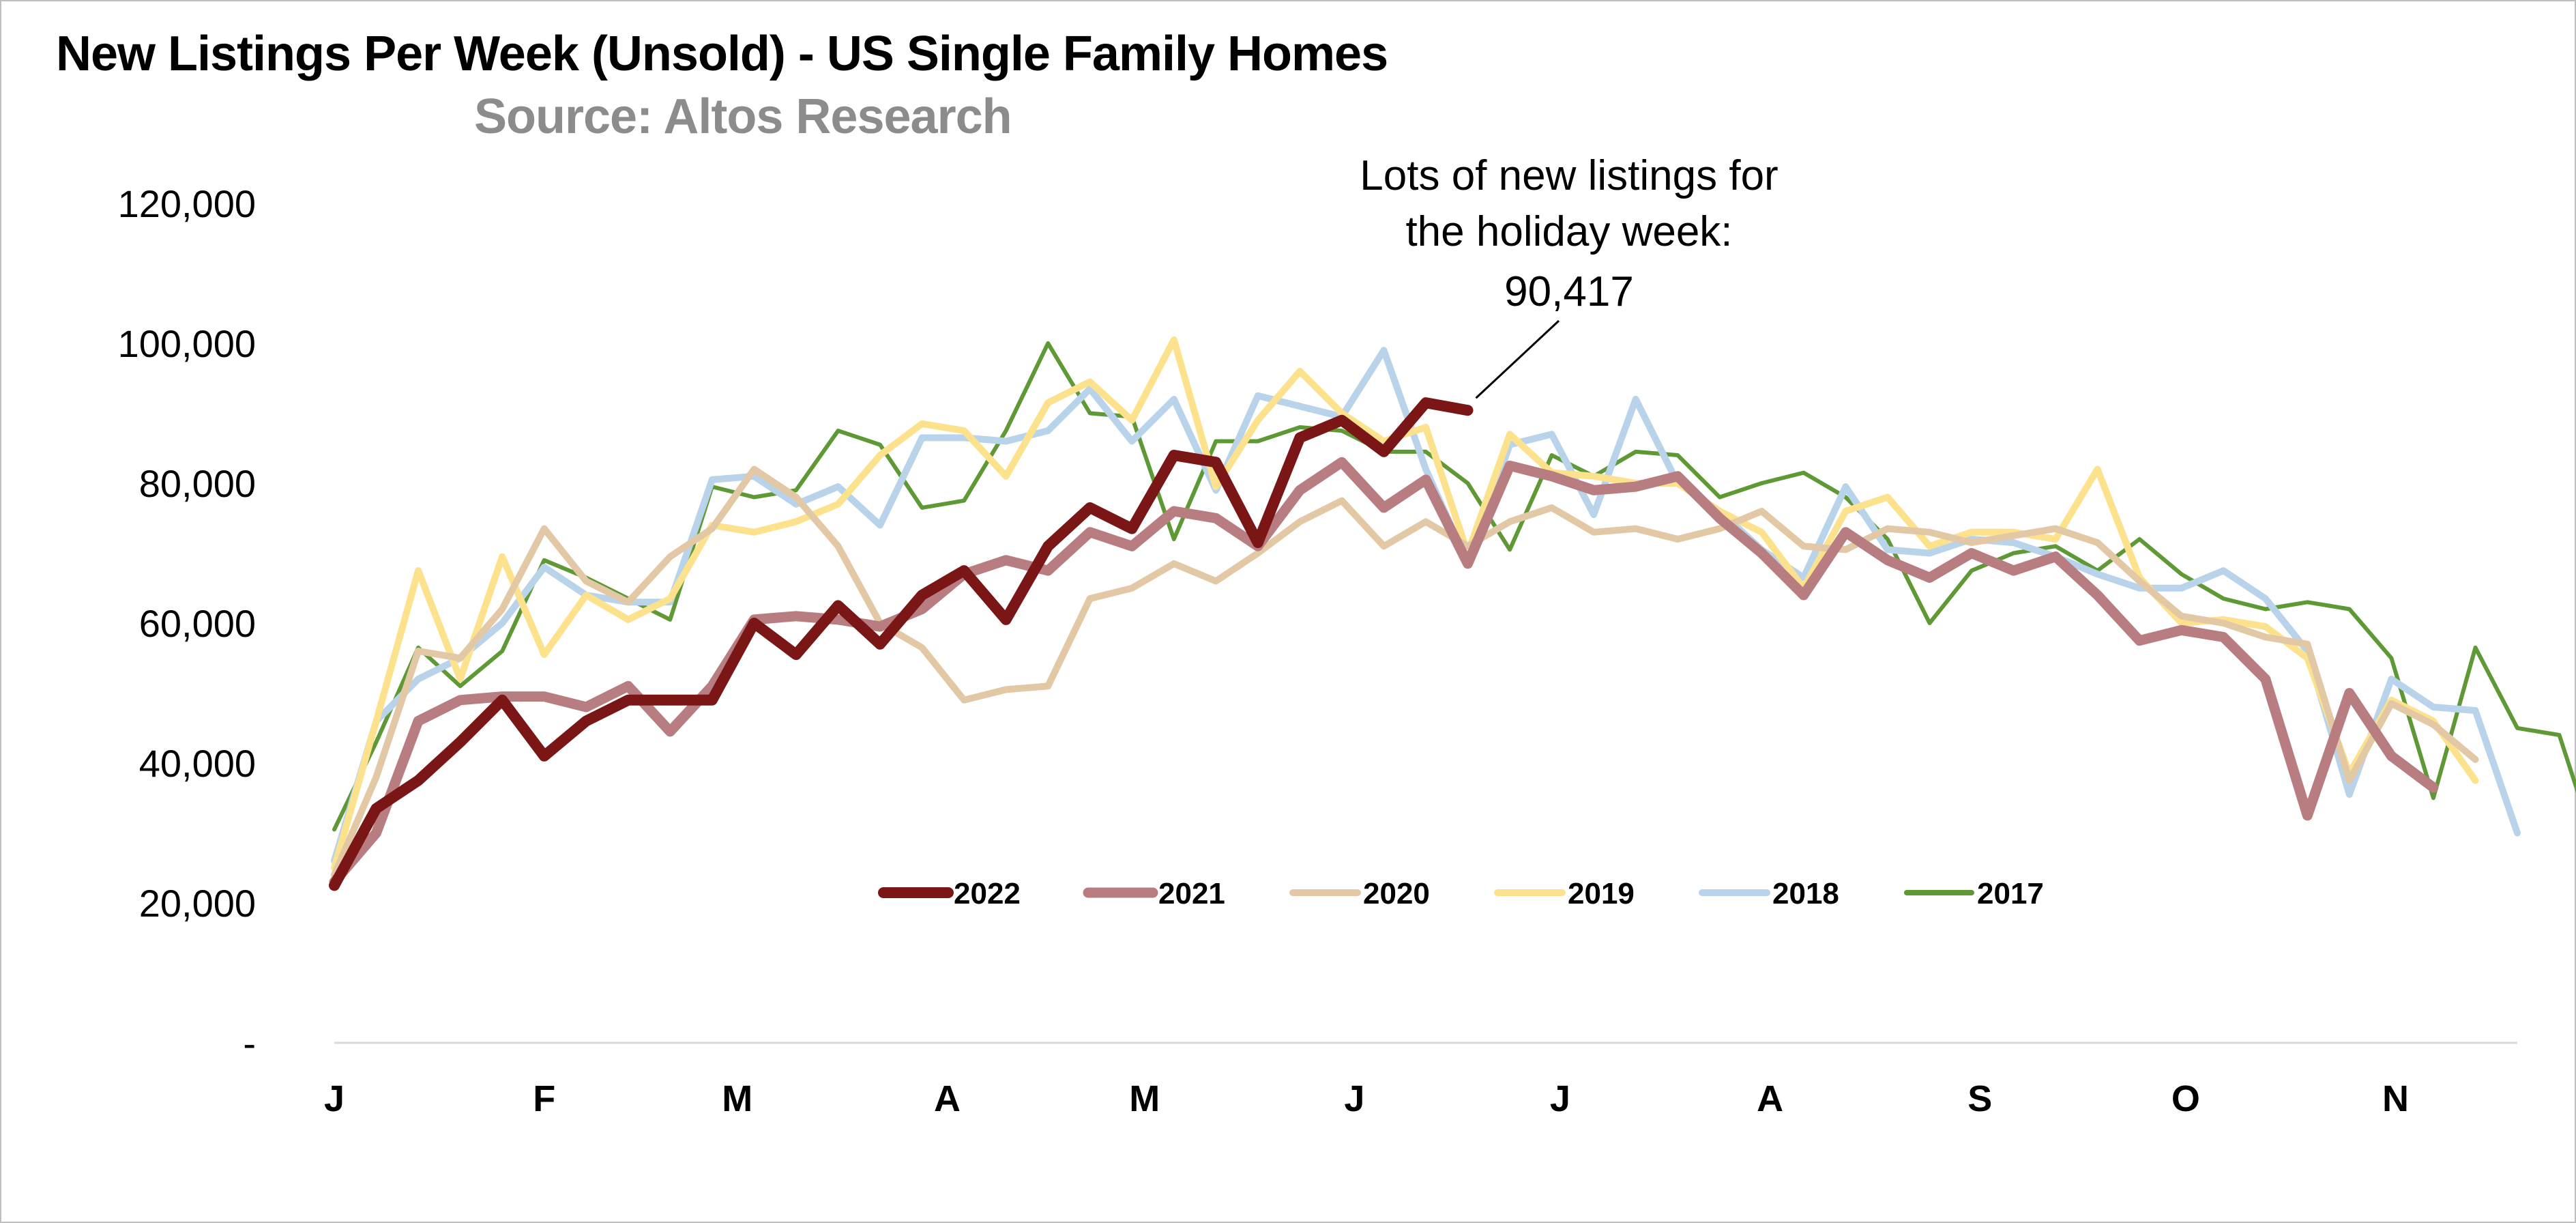 The width and height of the screenshot is (2576, 1223). I want to click on y-tick-label: 120,000, so click(187, 203).